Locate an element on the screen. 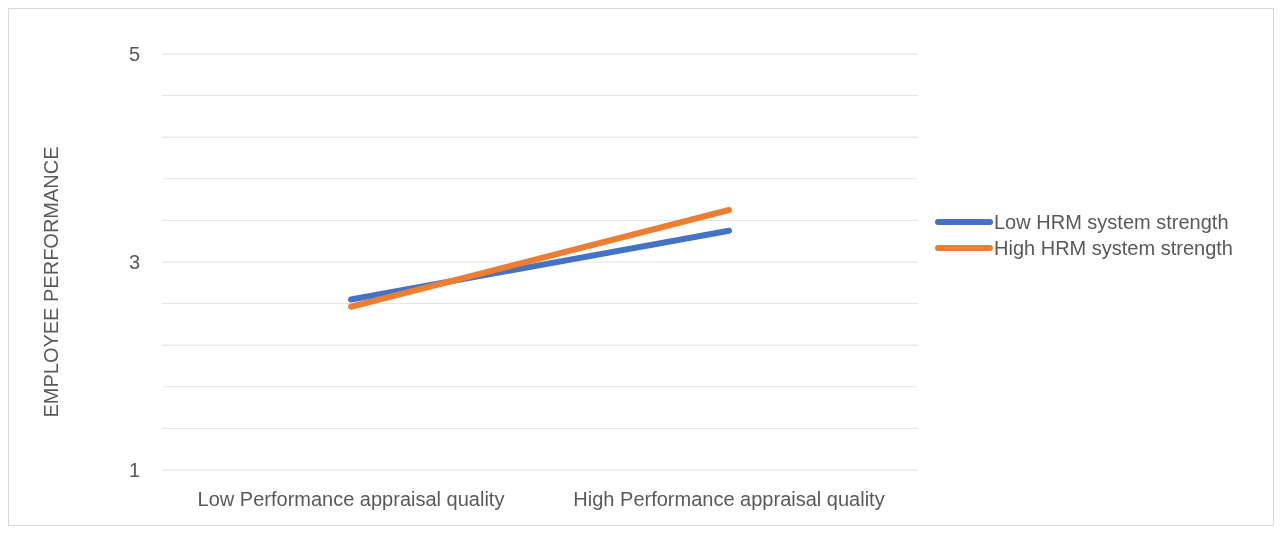  y-tick-label: 1 is located at coordinates (134, 470).